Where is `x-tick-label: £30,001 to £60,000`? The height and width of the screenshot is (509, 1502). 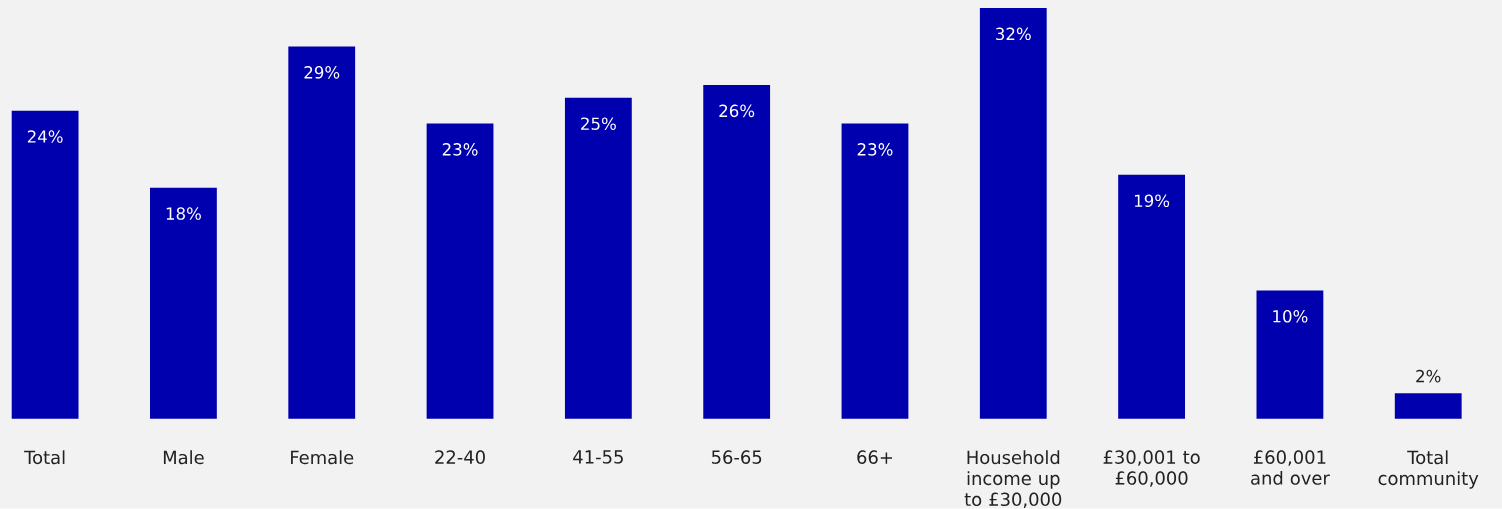 x-tick-label: £30,001 to £60,000 is located at coordinates (1151, 468).